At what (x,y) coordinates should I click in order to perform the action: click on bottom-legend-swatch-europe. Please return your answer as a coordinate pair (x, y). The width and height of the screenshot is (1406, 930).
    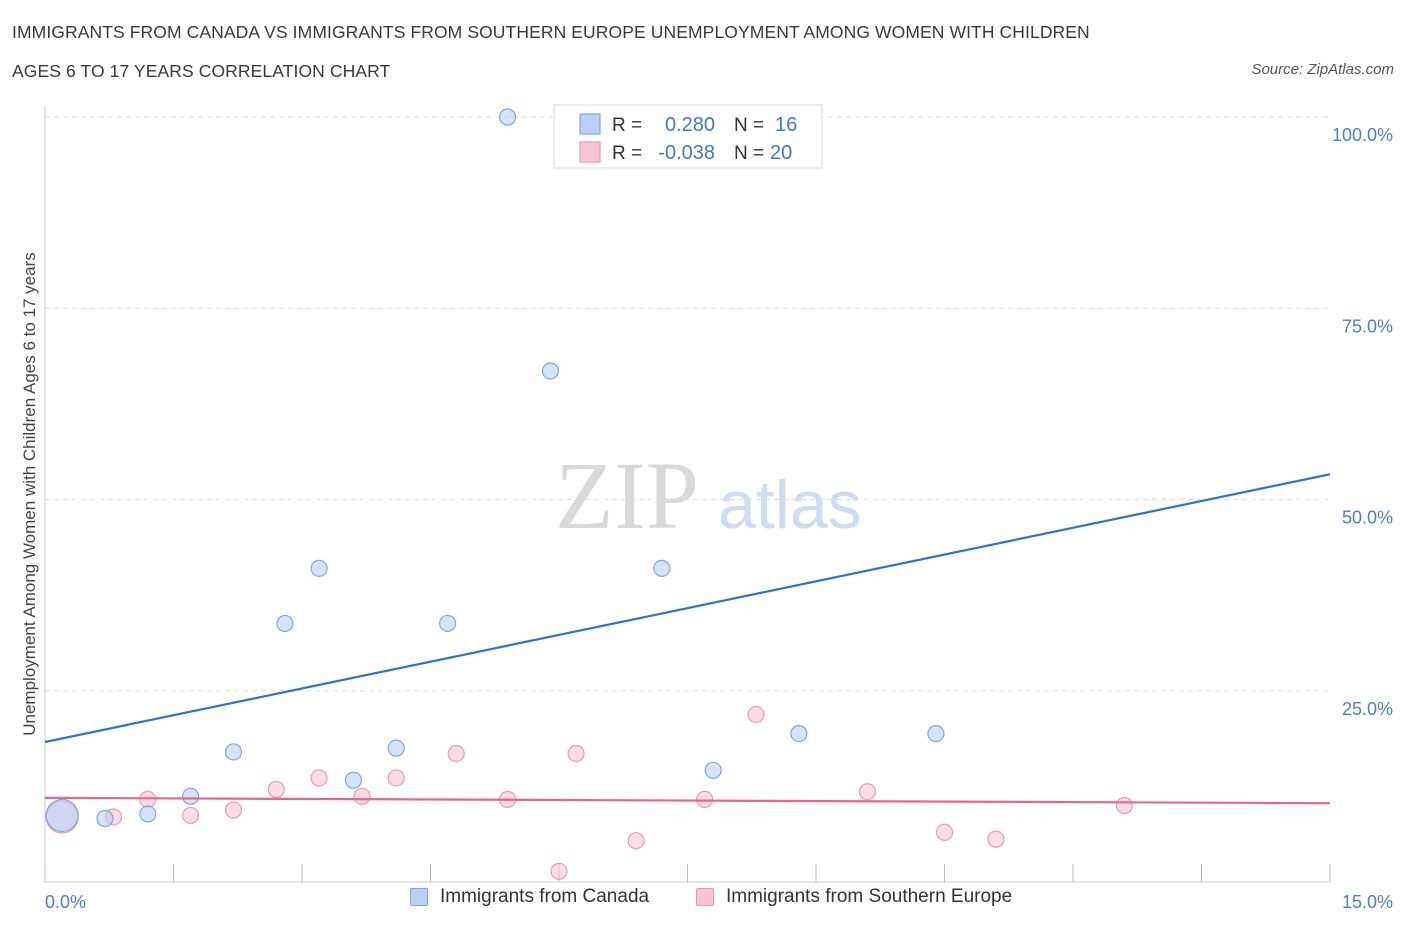
    Looking at the image, I should click on (705, 897).